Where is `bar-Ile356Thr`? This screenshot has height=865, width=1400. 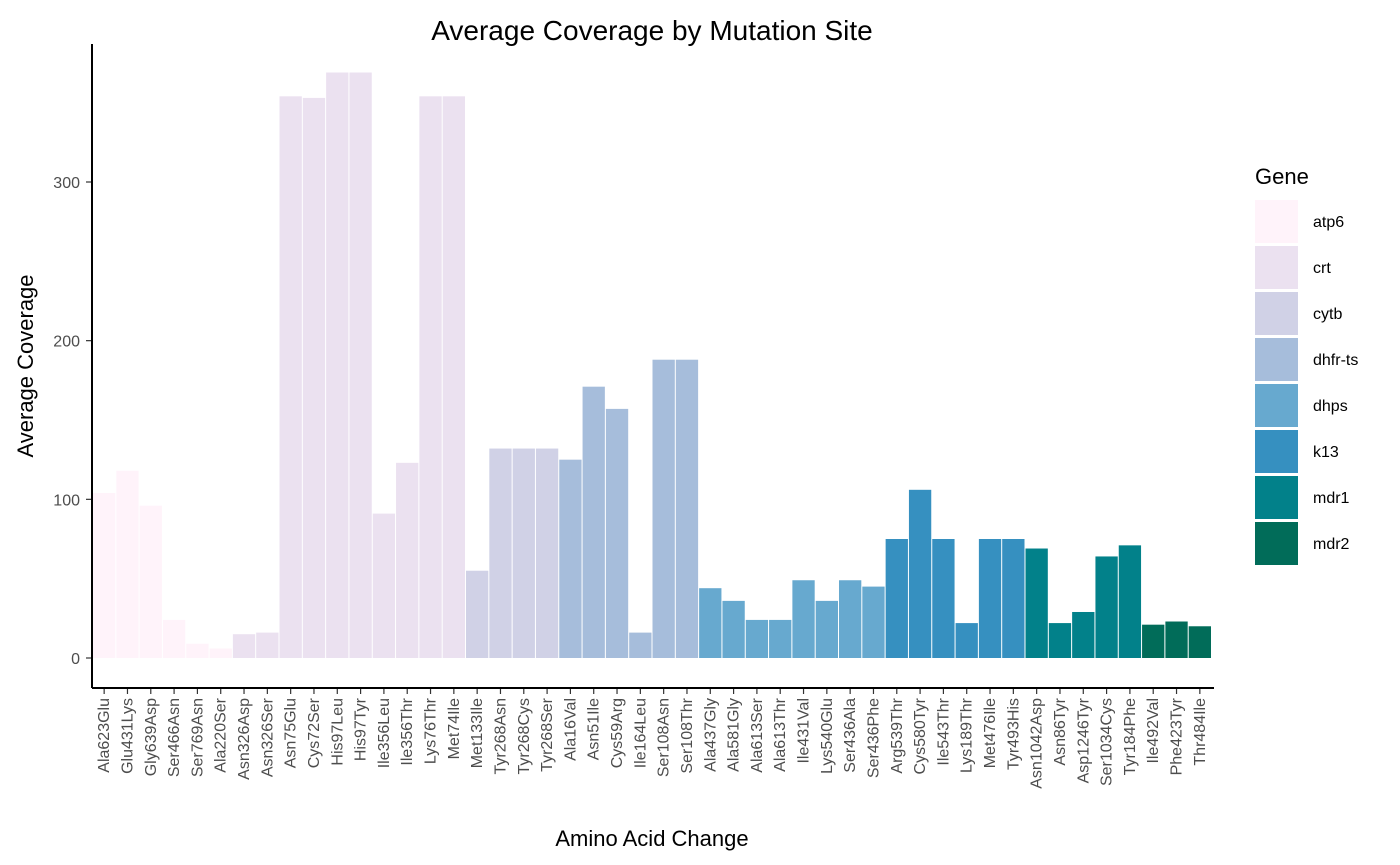
bar-Ile356Thr is located at coordinates (407, 560).